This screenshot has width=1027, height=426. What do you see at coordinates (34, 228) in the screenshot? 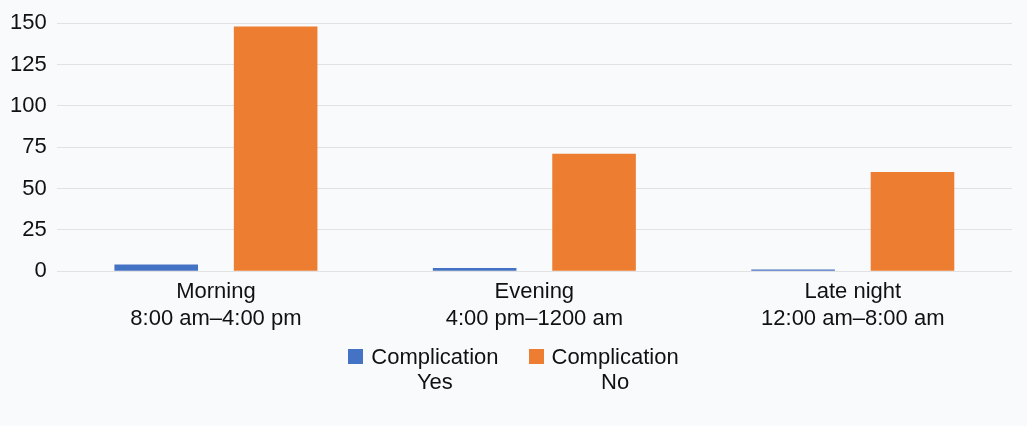
I see `y-tick-label: 25` at bounding box center [34, 228].